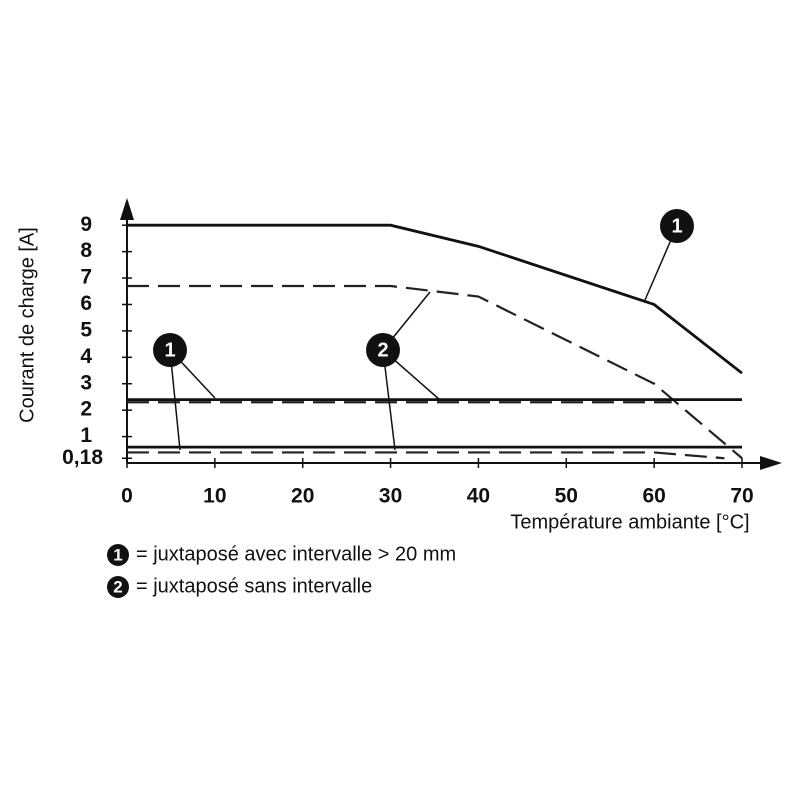 Image resolution: width=800 pixels, height=805 pixels. I want to click on legend-marker: 2, so click(117, 586).